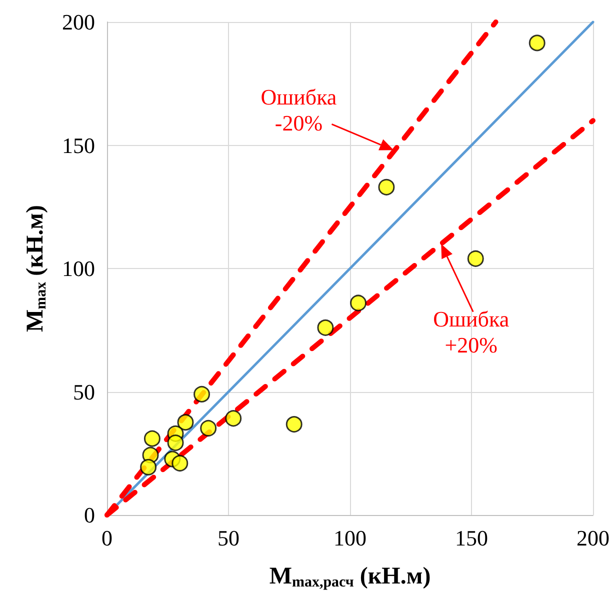 The width and height of the screenshot is (614, 612). Describe the element at coordinates (229, 538) in the screenshot. I see `x-tick-label: 50` at that location.